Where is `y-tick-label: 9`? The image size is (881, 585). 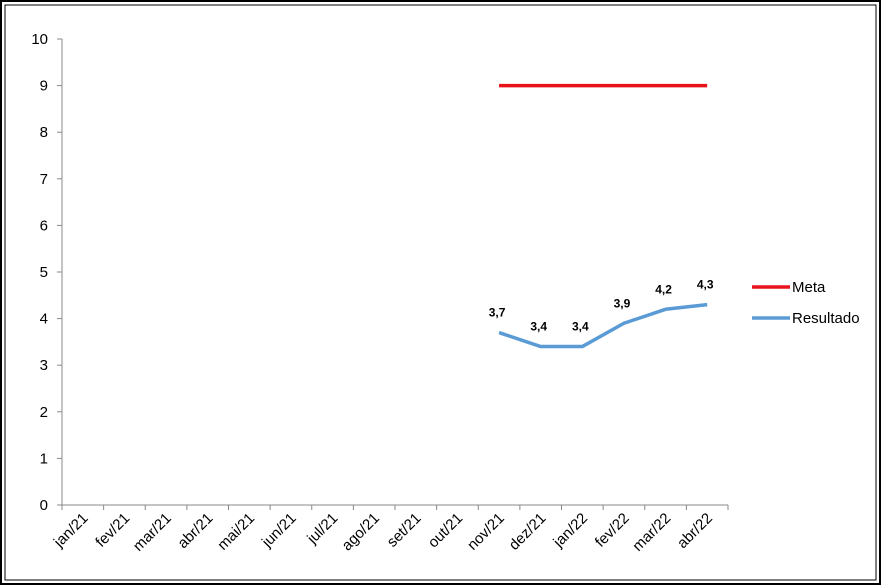 y-tick-label: 9 is located at coordinates (44, 86).